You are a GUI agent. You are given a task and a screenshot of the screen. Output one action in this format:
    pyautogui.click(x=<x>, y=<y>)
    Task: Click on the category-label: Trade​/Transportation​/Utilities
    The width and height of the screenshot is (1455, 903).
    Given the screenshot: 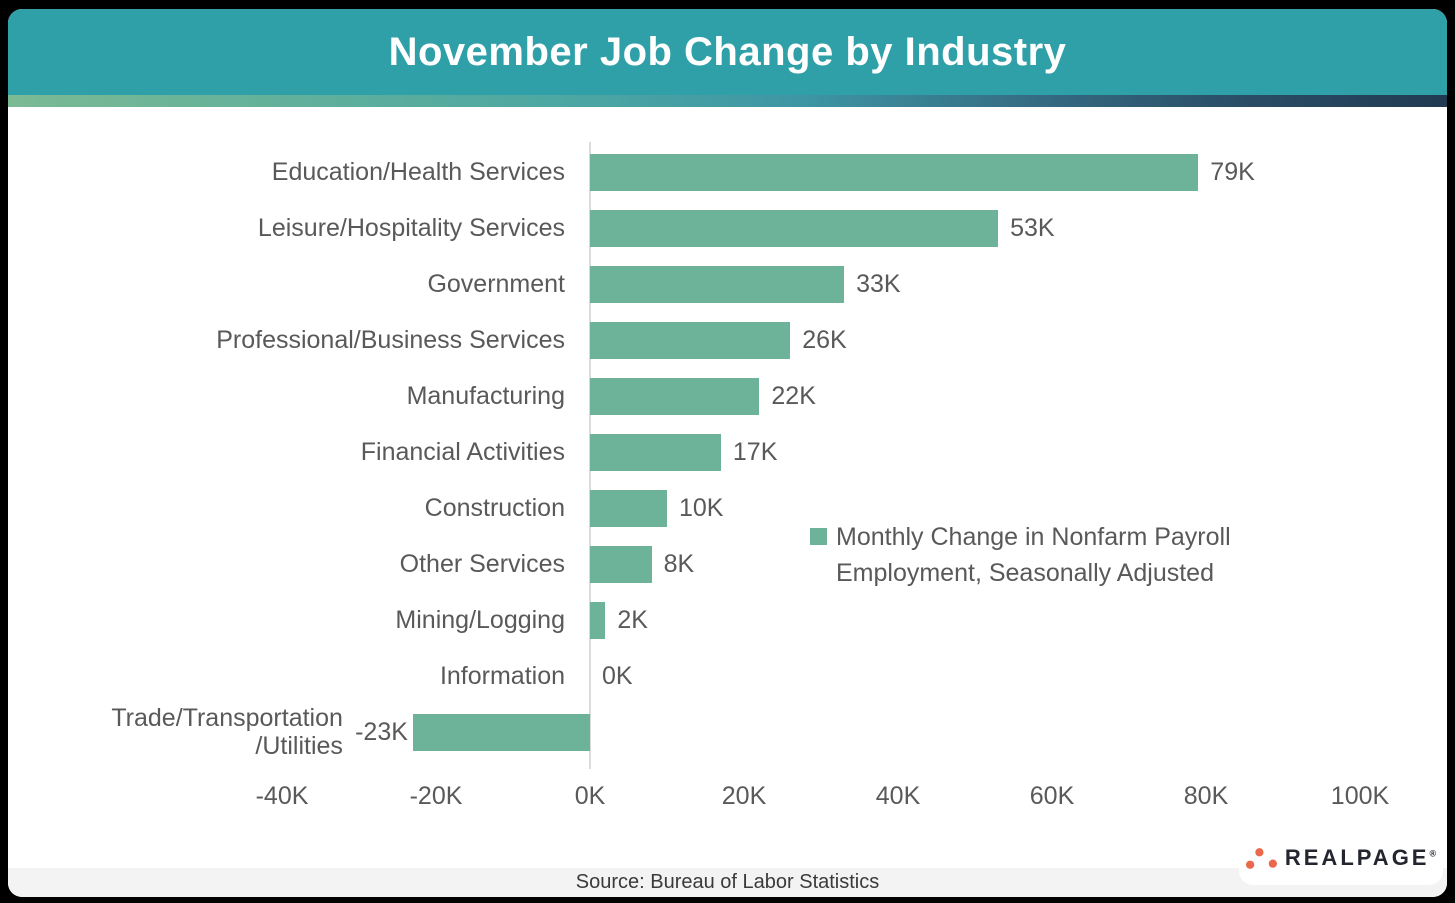 What is the action you would take?
    pyautogui.click(x=227, y=732)
    